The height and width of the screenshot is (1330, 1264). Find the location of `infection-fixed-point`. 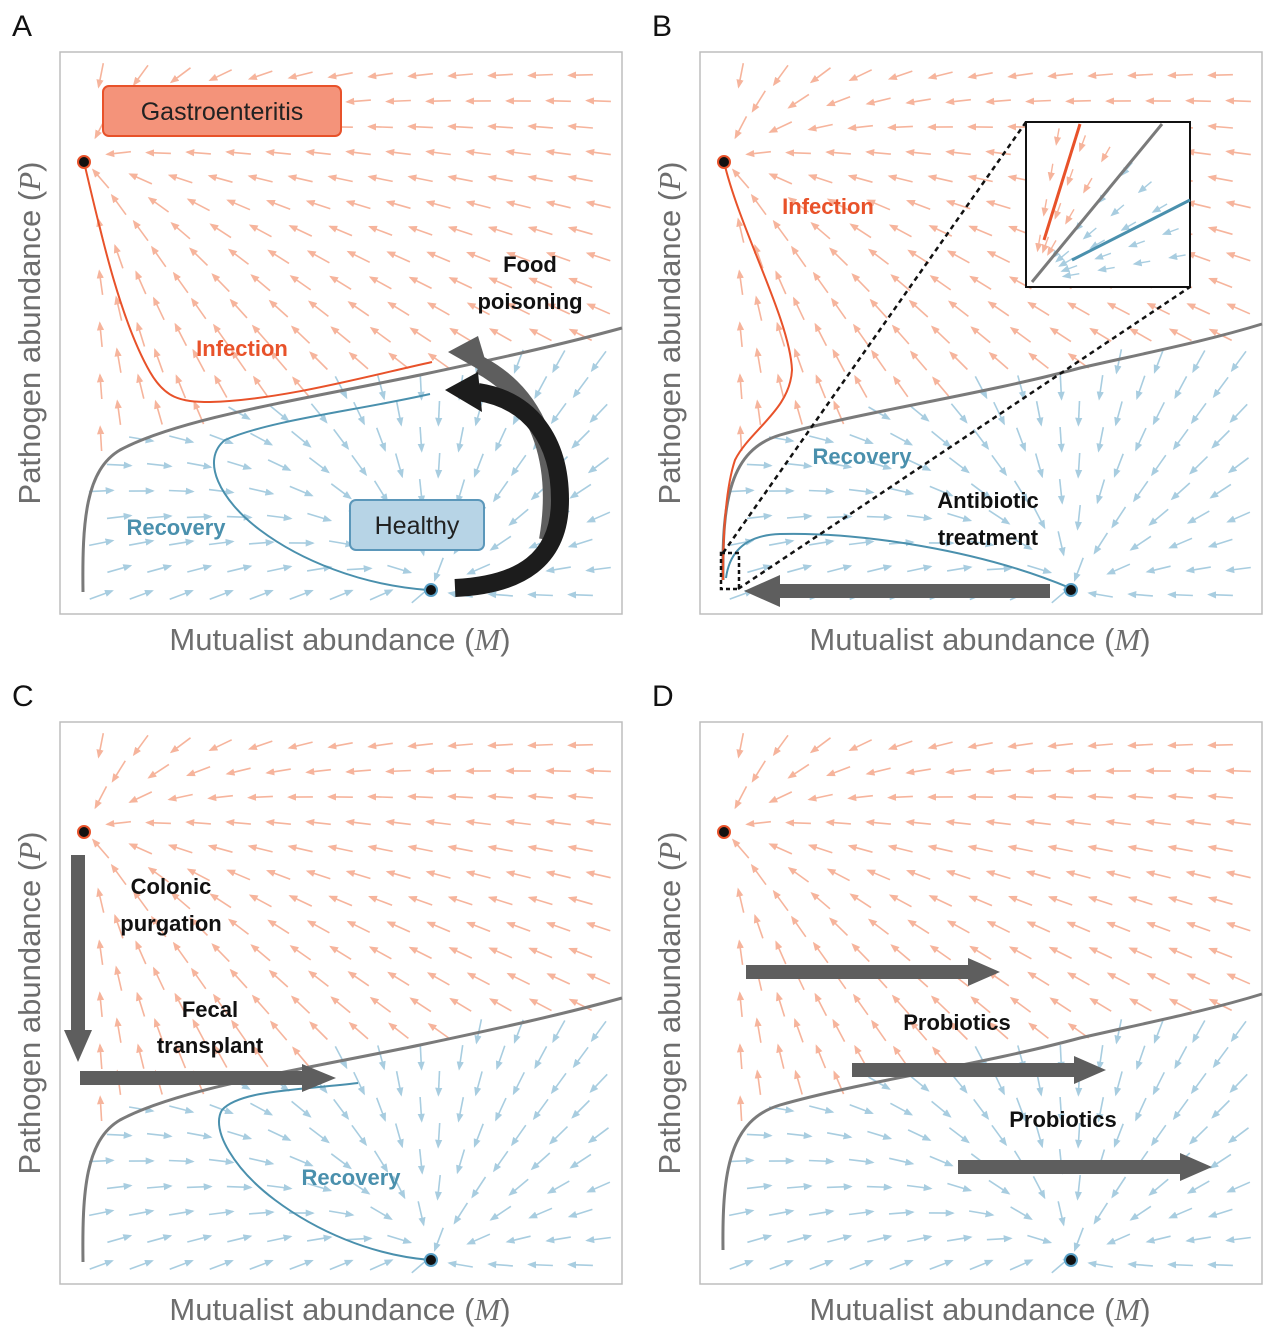

infection-fixed-point is located at coordinates (724, 832).